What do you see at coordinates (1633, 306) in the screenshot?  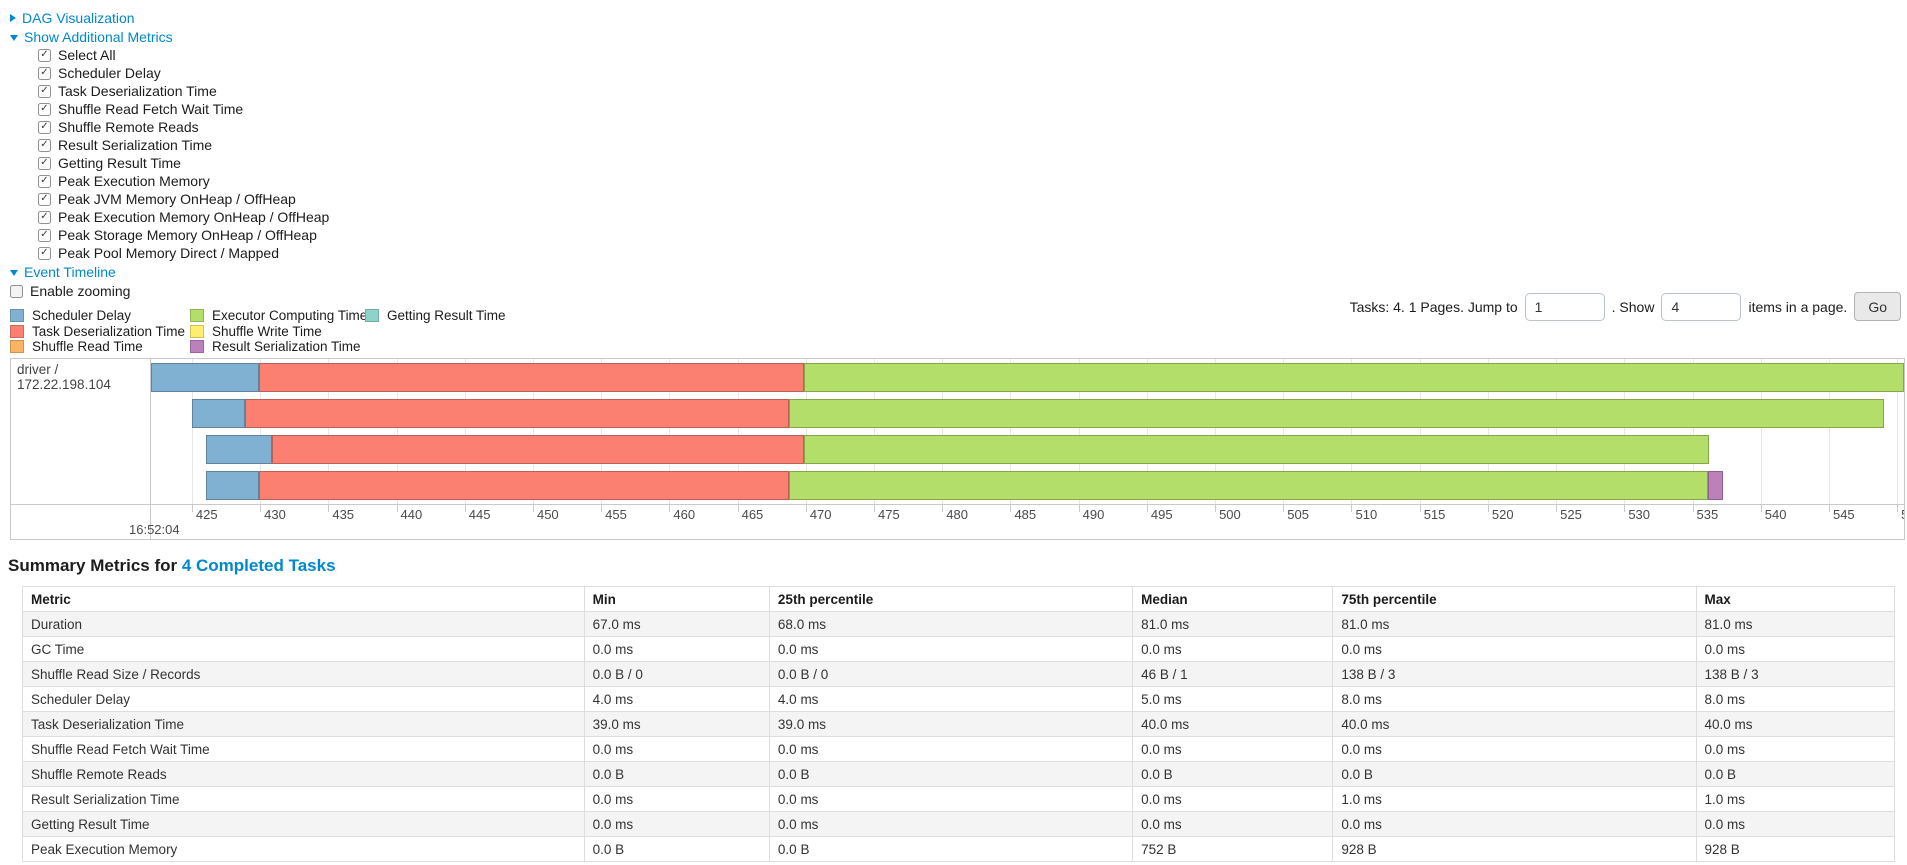 I see `pagination-show-text: . Show` at bounding box center [1633, 306].